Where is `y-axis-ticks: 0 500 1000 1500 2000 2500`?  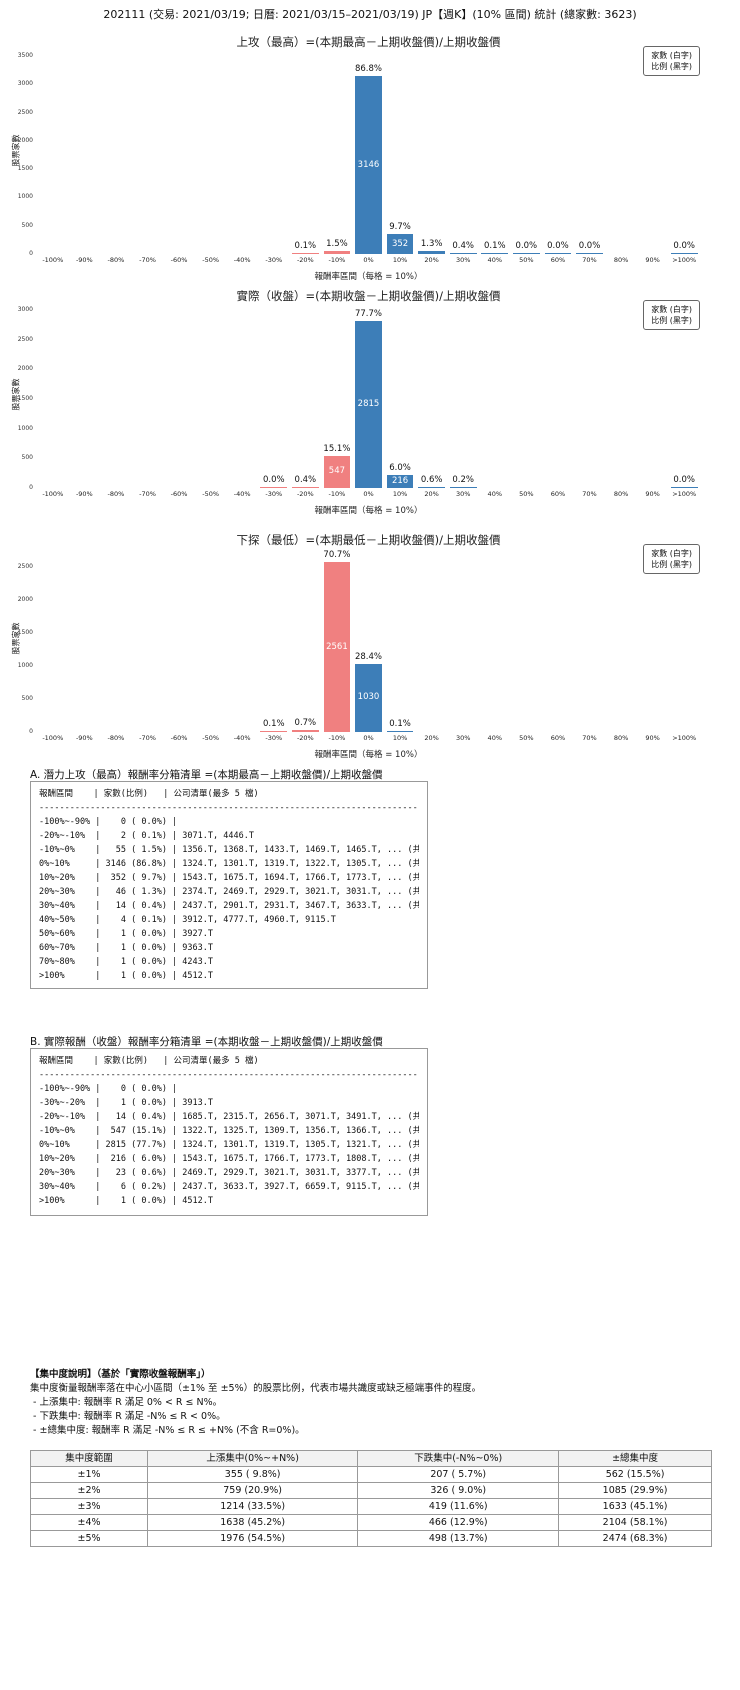
y-axis-ticks: 0 500 1000 1500 2000 2500 is located at coordinates (20, 644).